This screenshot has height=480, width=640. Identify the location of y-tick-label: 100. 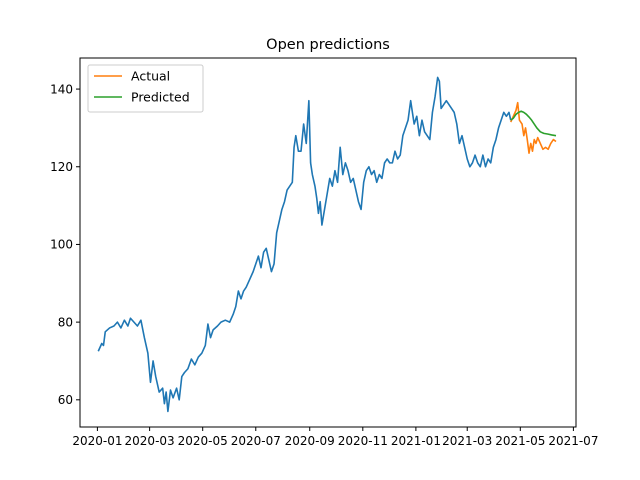
(61, 245).